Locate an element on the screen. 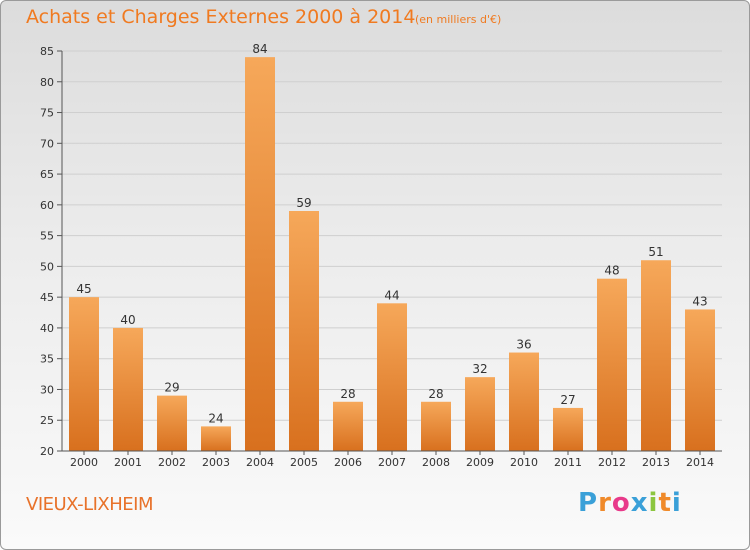  bar-value-label: 44 is located at coordinates (391, 295).